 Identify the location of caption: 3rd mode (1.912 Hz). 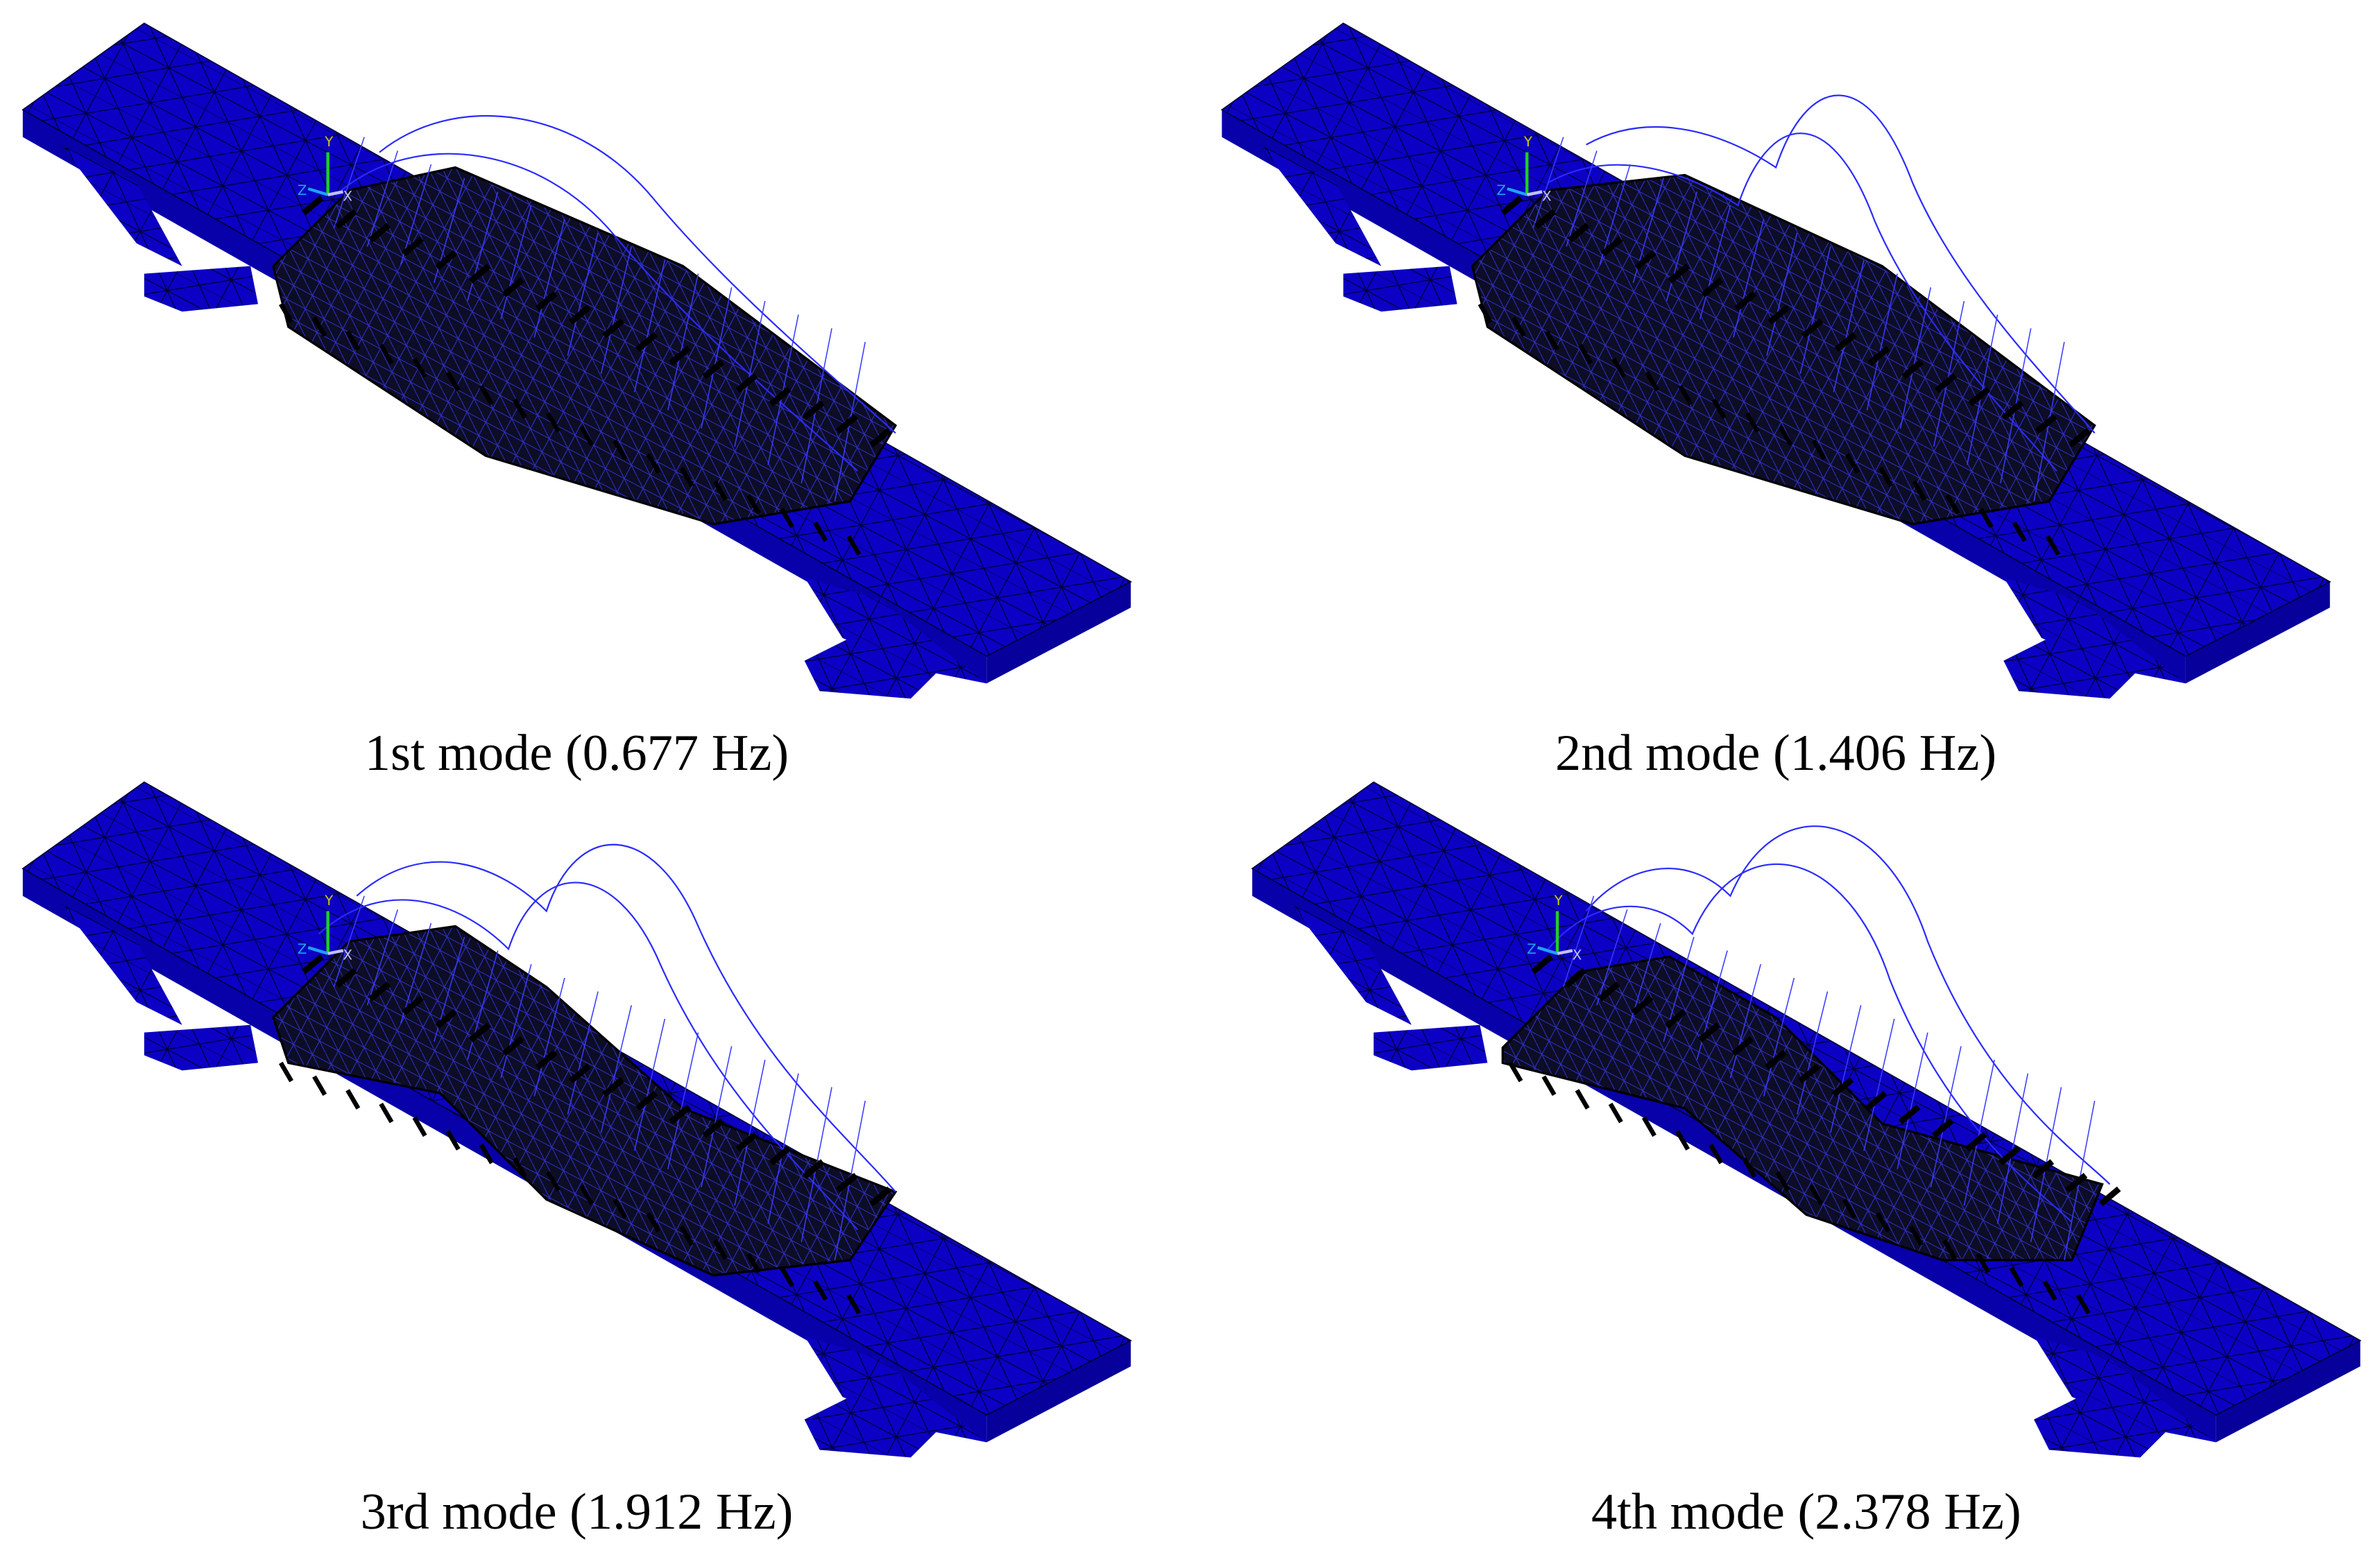
(577, 1512).